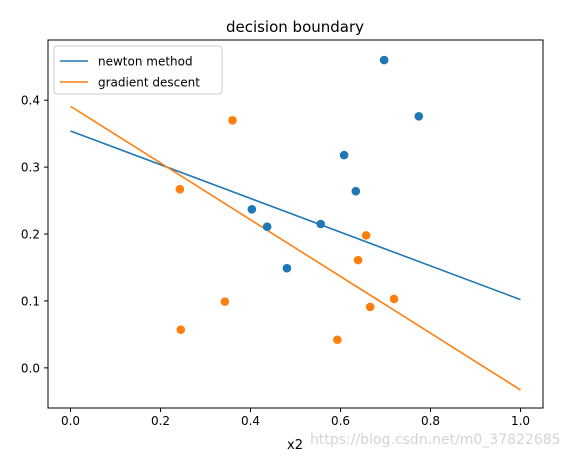 This screenshot has width=567, height=461. What do you see at coordinates (520, 421) in the screenshot?
I see `x-tick-label: 1.0` at bounding box center [520, 421].